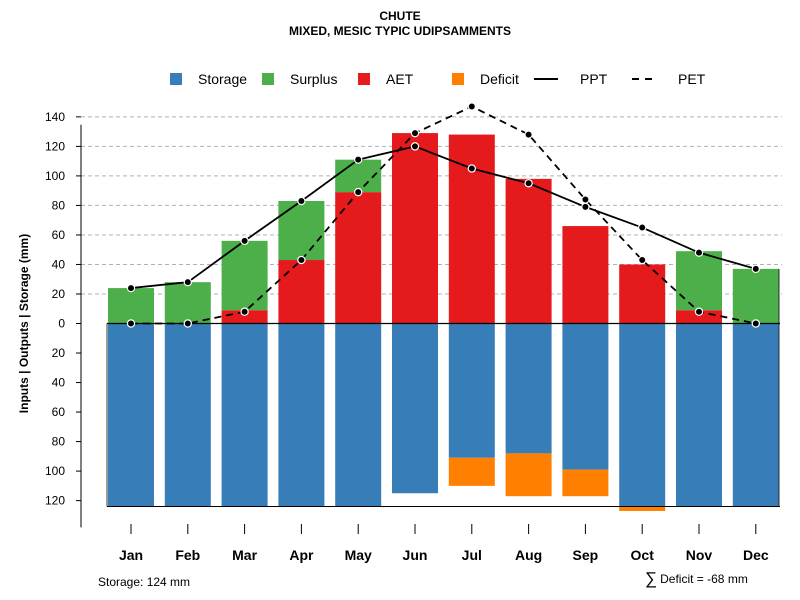 The image size is (800, 600). What do you see at coordinates (594, 79) in the screenshot?
I see `legend-label: PPT` at bounding box center [594, 79].